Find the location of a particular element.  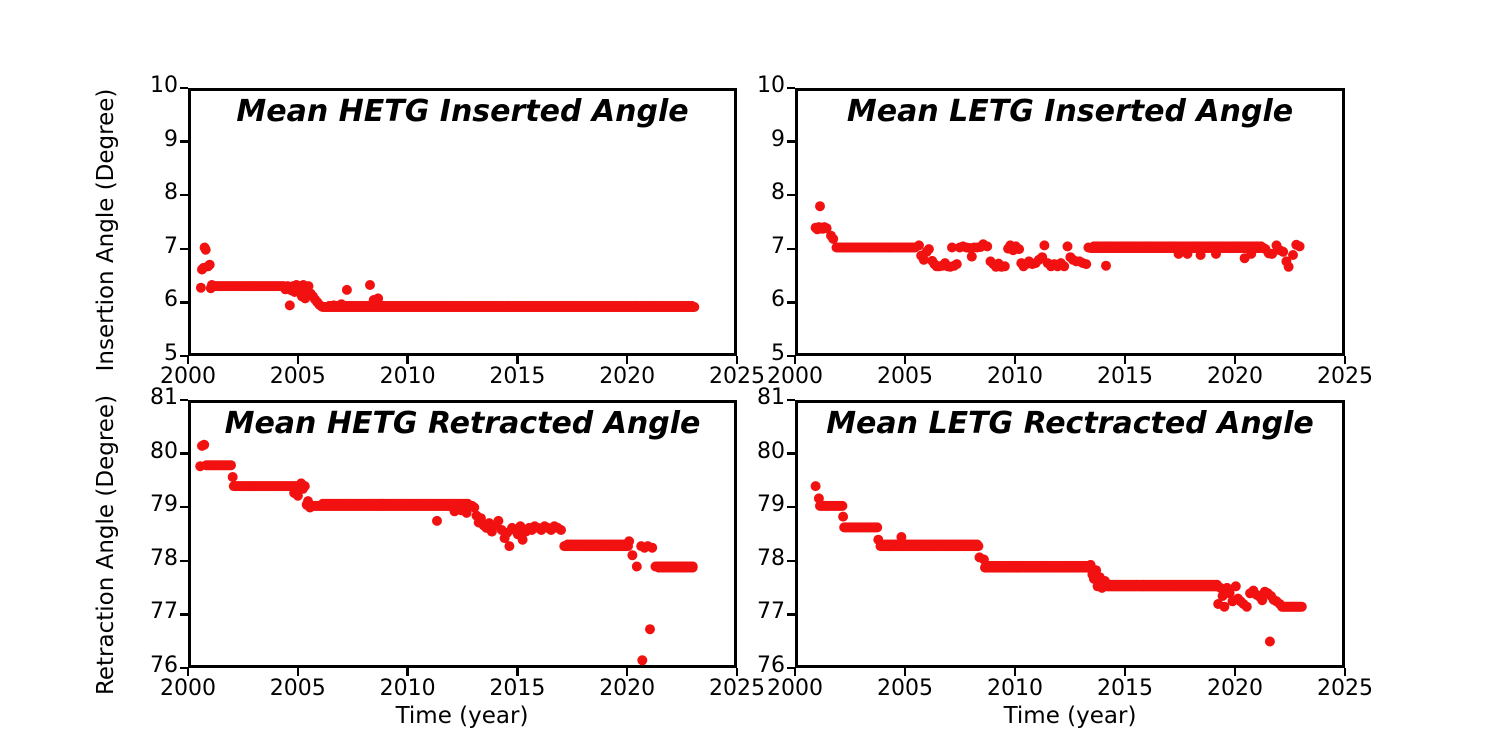

panel-mean-hetg-inserted: Mean HETG Inserted Angle is located at coordinates (462, 222).